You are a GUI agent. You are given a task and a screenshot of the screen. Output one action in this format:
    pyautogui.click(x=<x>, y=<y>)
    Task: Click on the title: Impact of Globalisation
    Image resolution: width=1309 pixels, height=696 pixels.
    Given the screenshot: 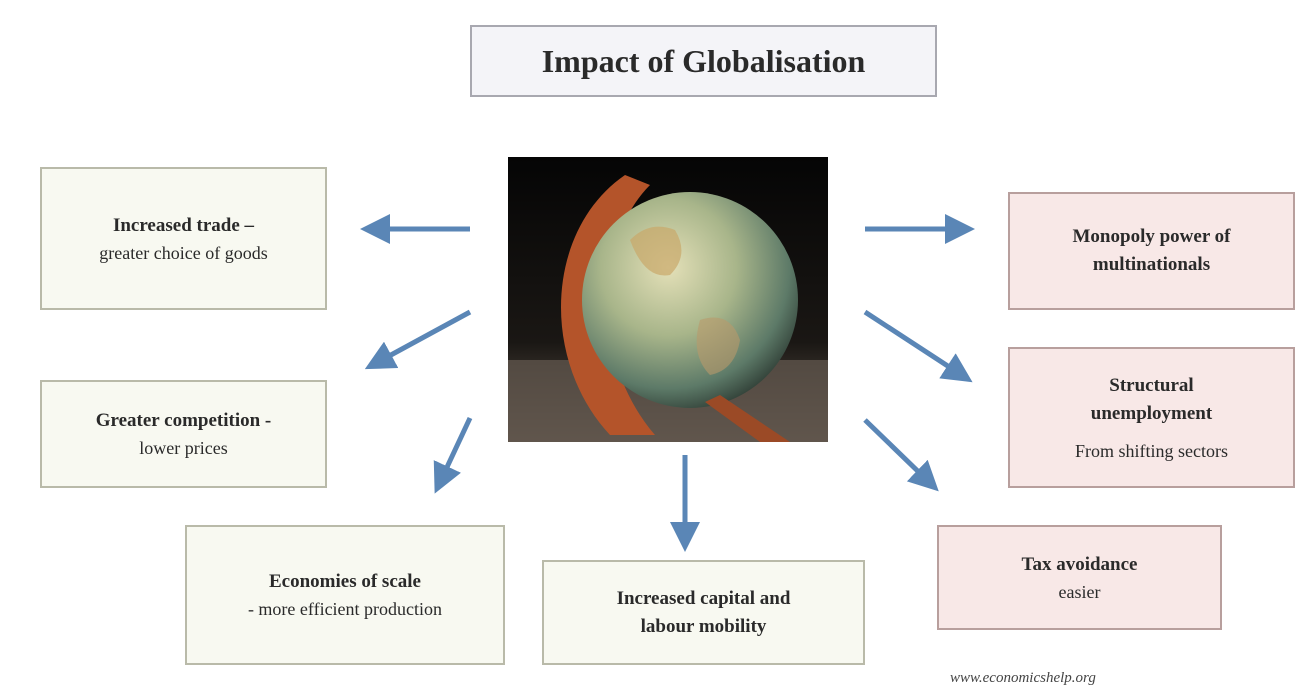 What is the action you would take?
    pyautogui.click(x=703, y=61)
    